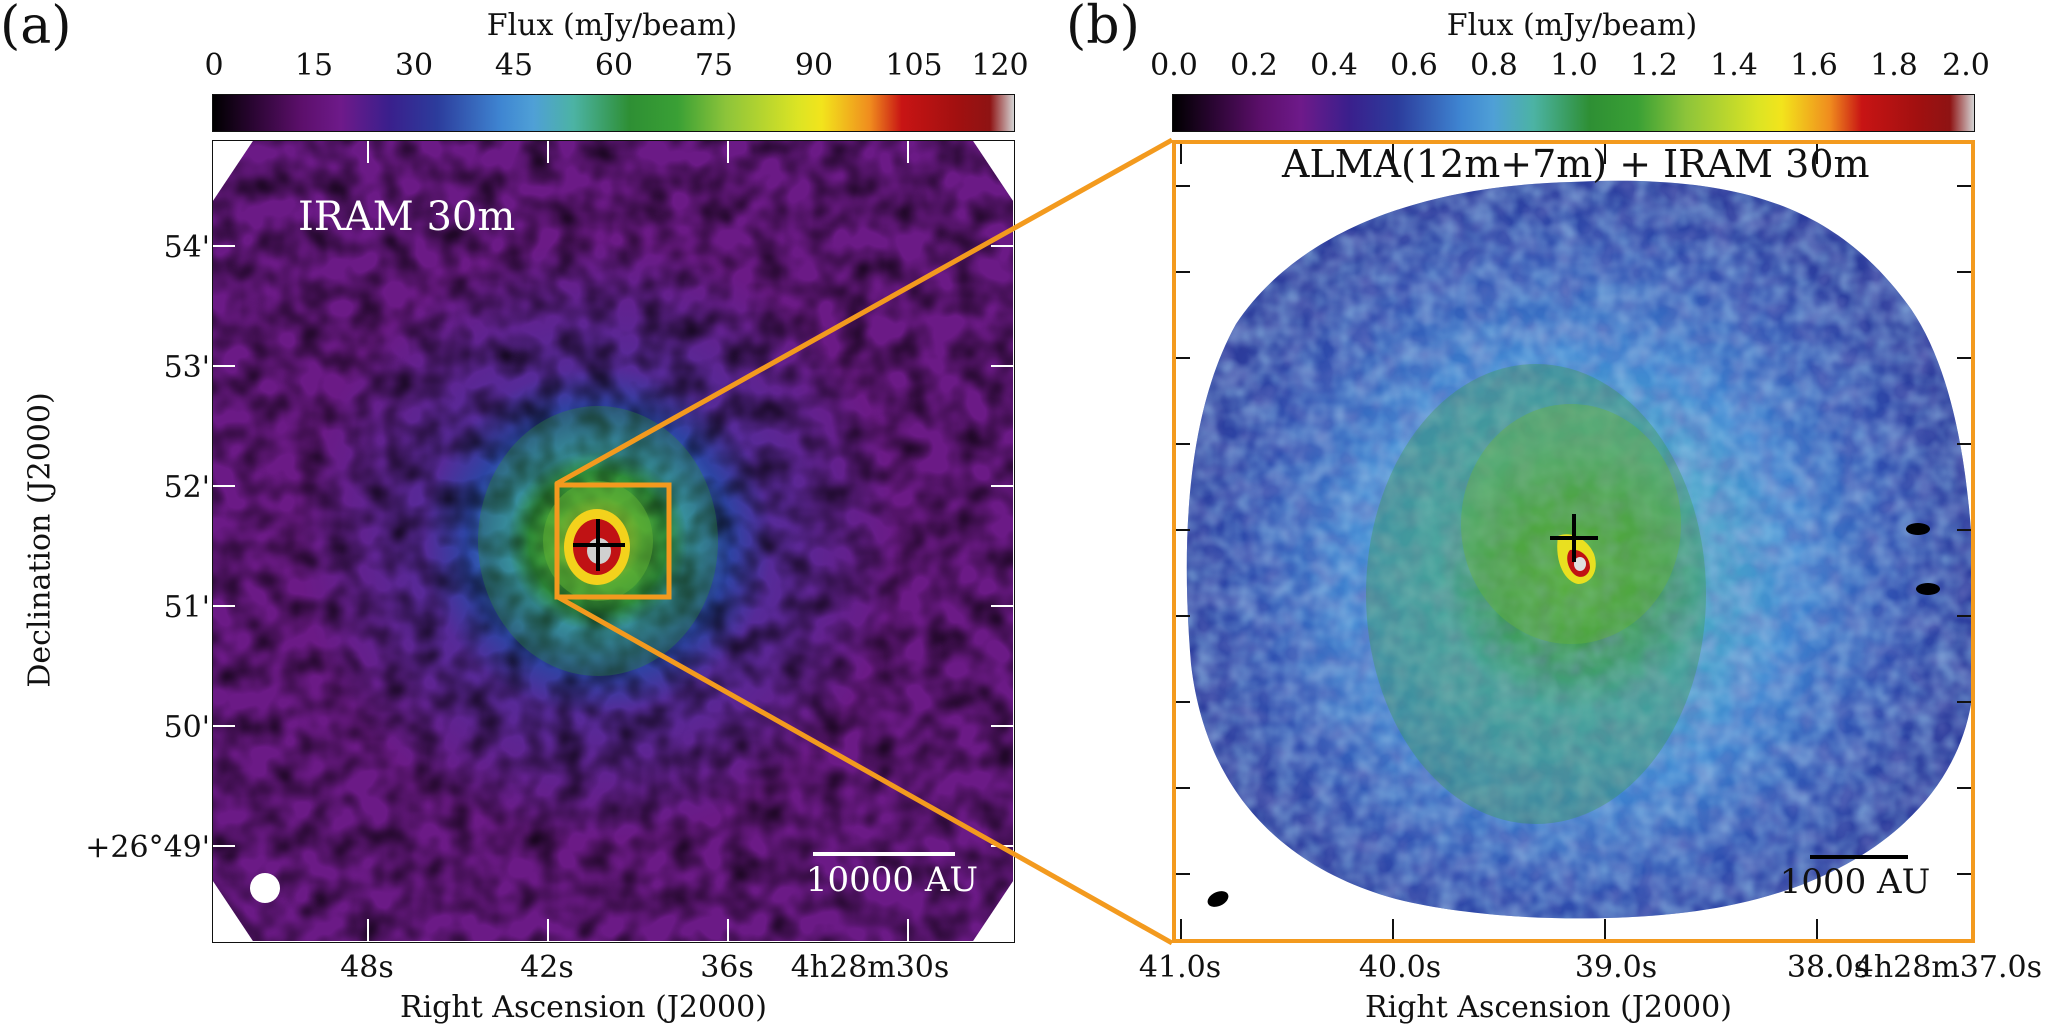 Image resolution: width=2050 pixels, height=1030 pixels. Describe the element at coordinates (1894, 65) in the screenshot. I see `colorbar-tick-label: 1.8` at that location.